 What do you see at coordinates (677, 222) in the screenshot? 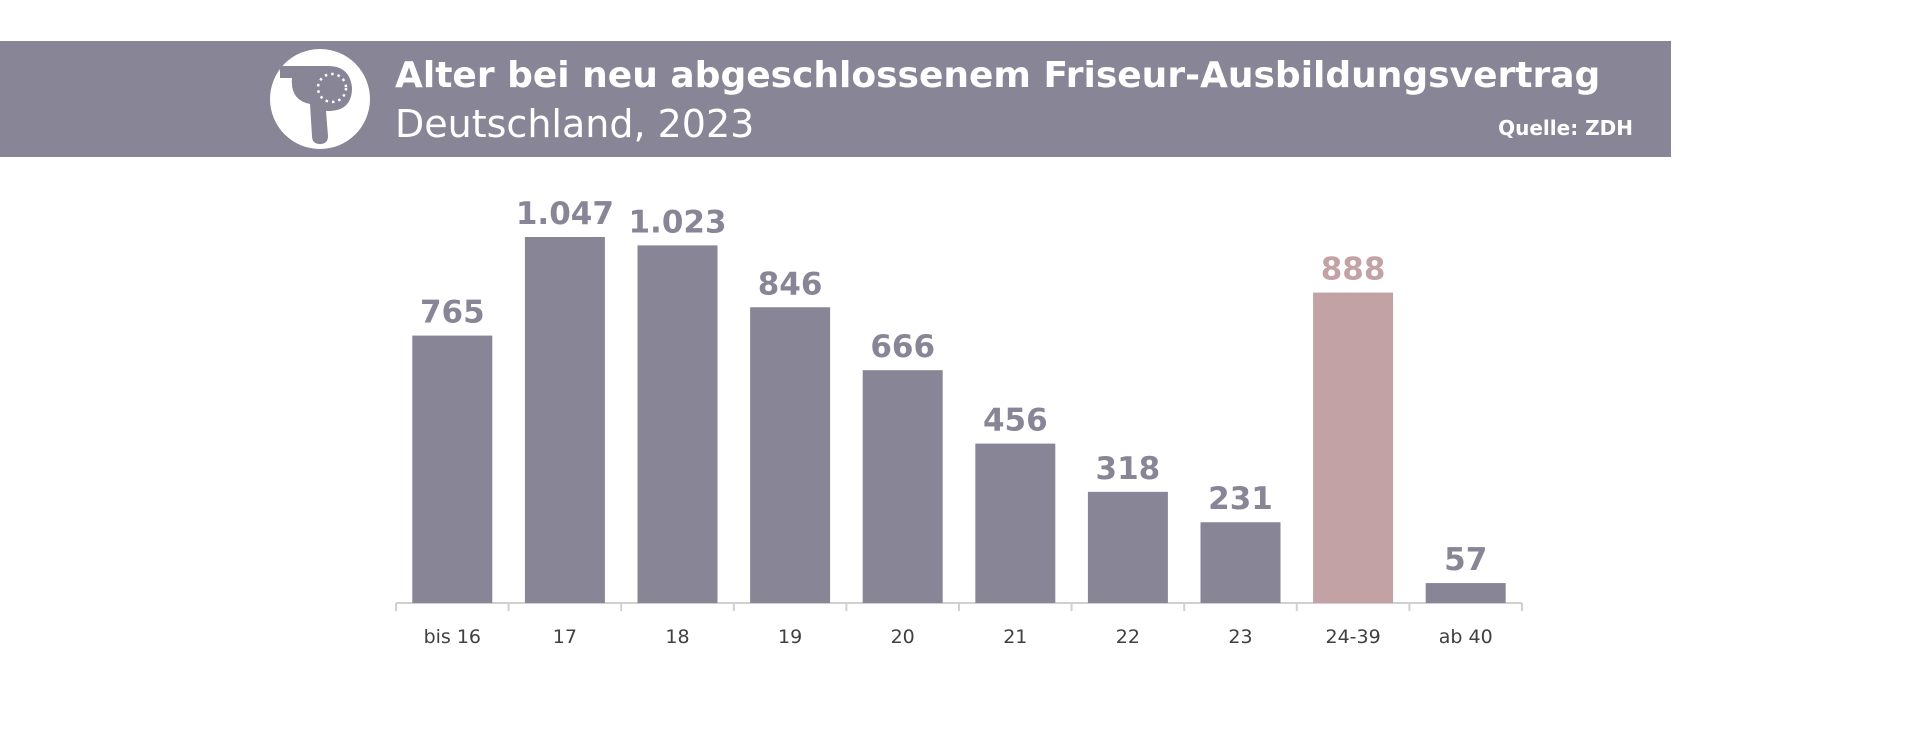
I see `data-label: 1.023` at bounding box center [677, 222].